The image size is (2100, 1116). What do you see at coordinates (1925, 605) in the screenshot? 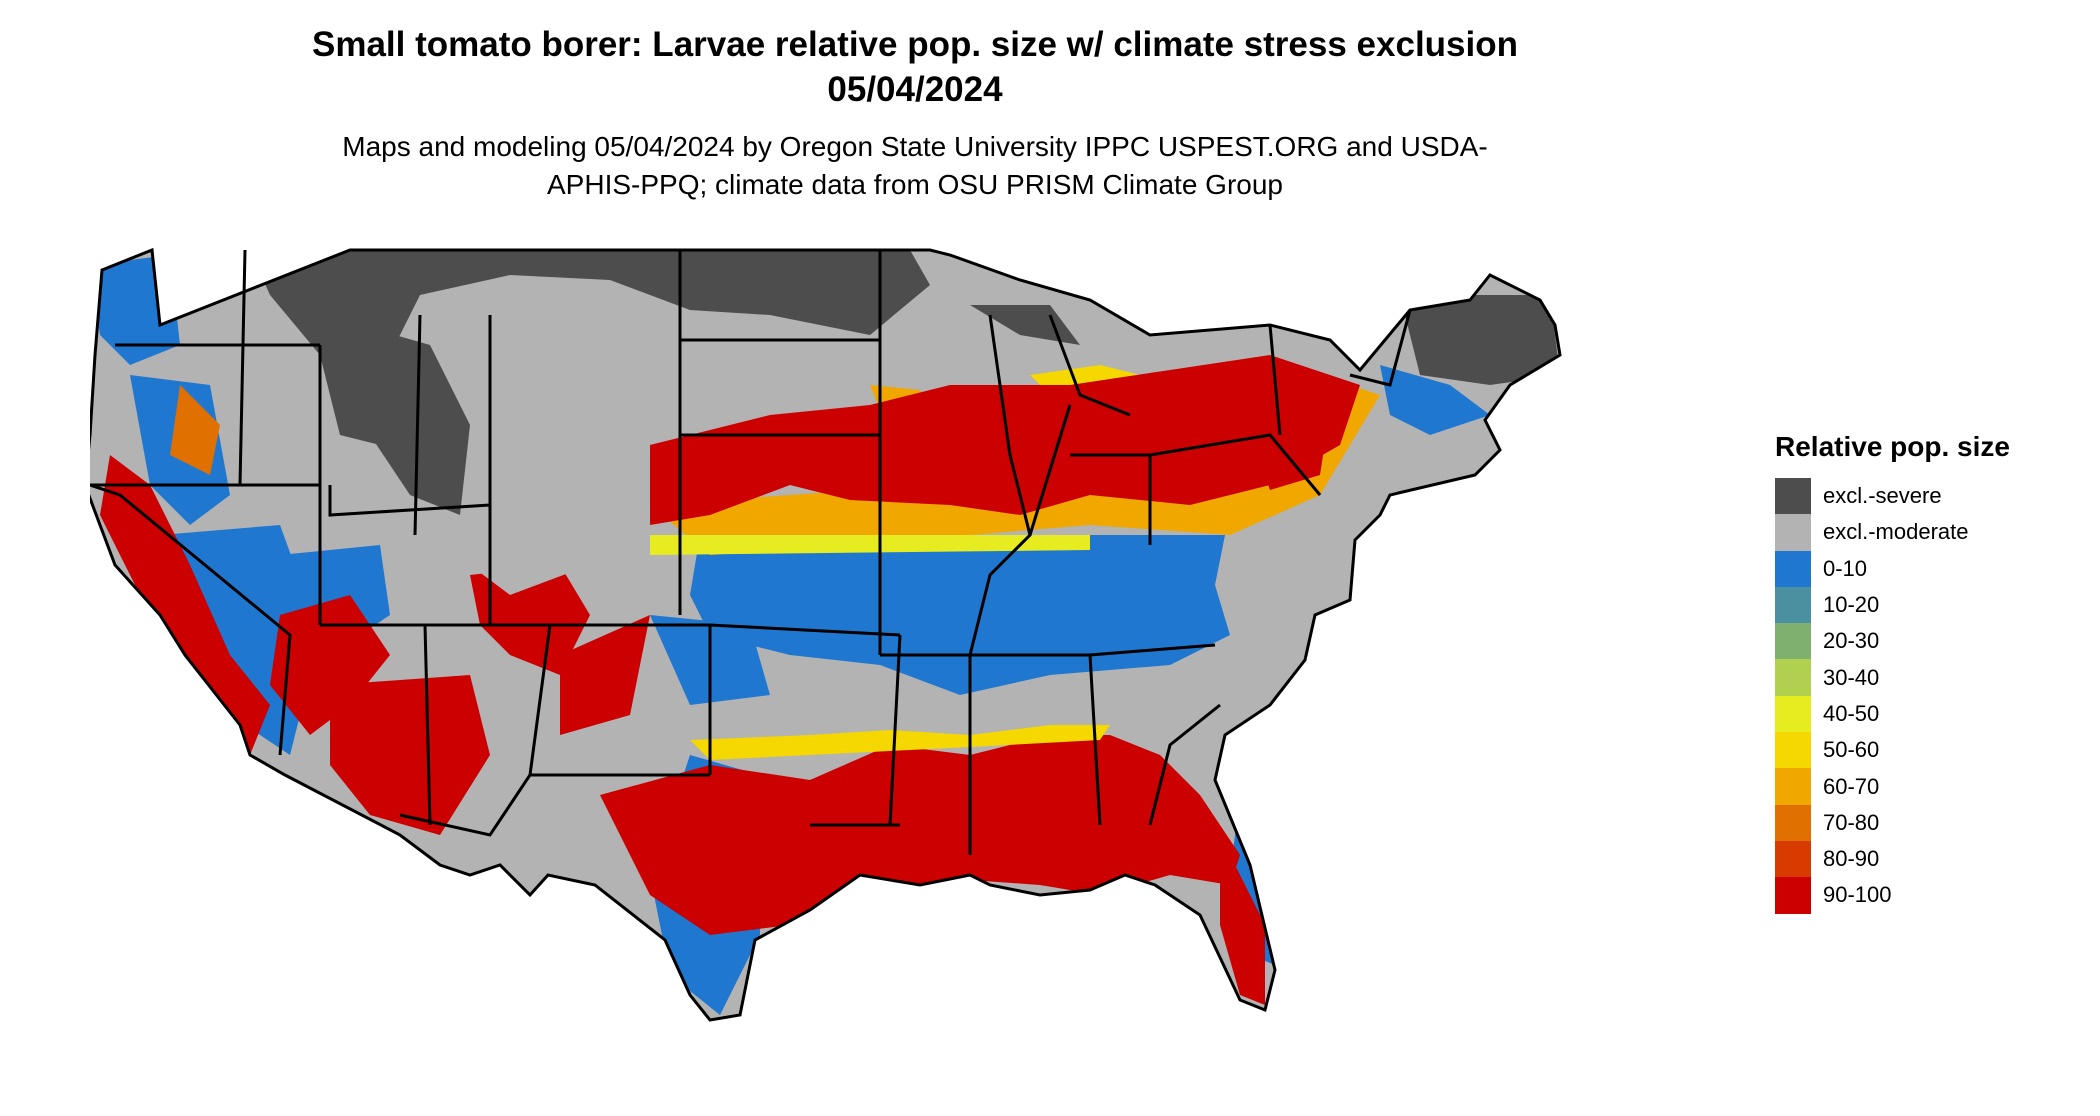
I see `legend-item: 10-20` at bounding box center [1925, 605].